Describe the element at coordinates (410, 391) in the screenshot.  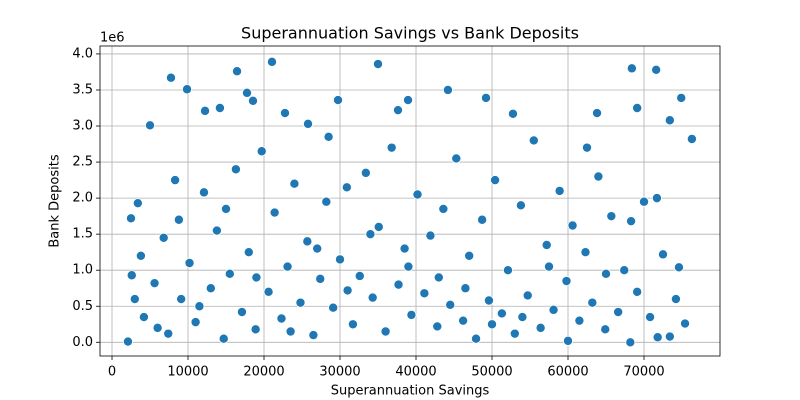
I see `x-axis-label: Superannuation Savings` at that location.